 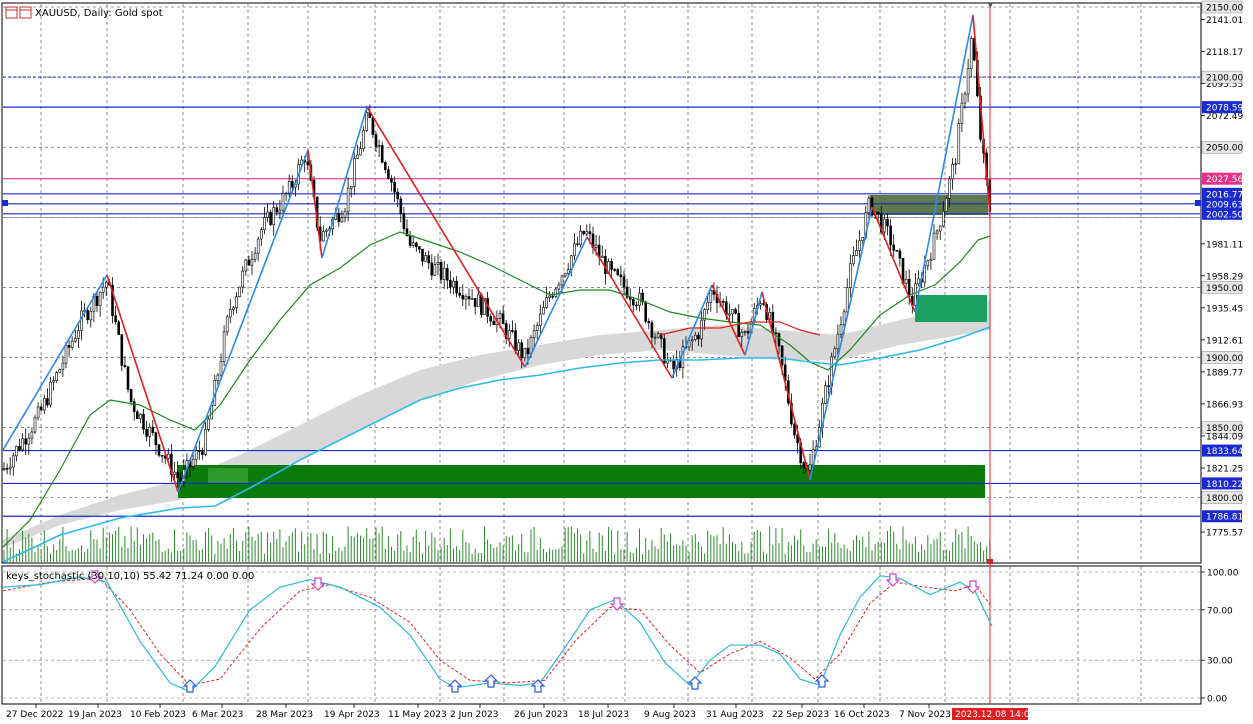 I want to click on indicator-axis-label: 100.00, so click(x=1223, y=574).